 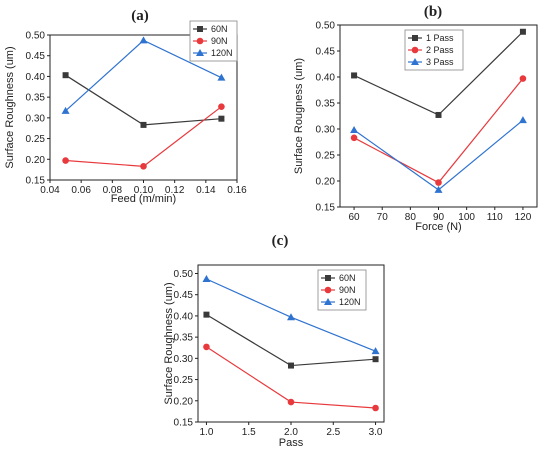 I want to click on x-tick-label-a: 0.12, so click(x=175, y=190).